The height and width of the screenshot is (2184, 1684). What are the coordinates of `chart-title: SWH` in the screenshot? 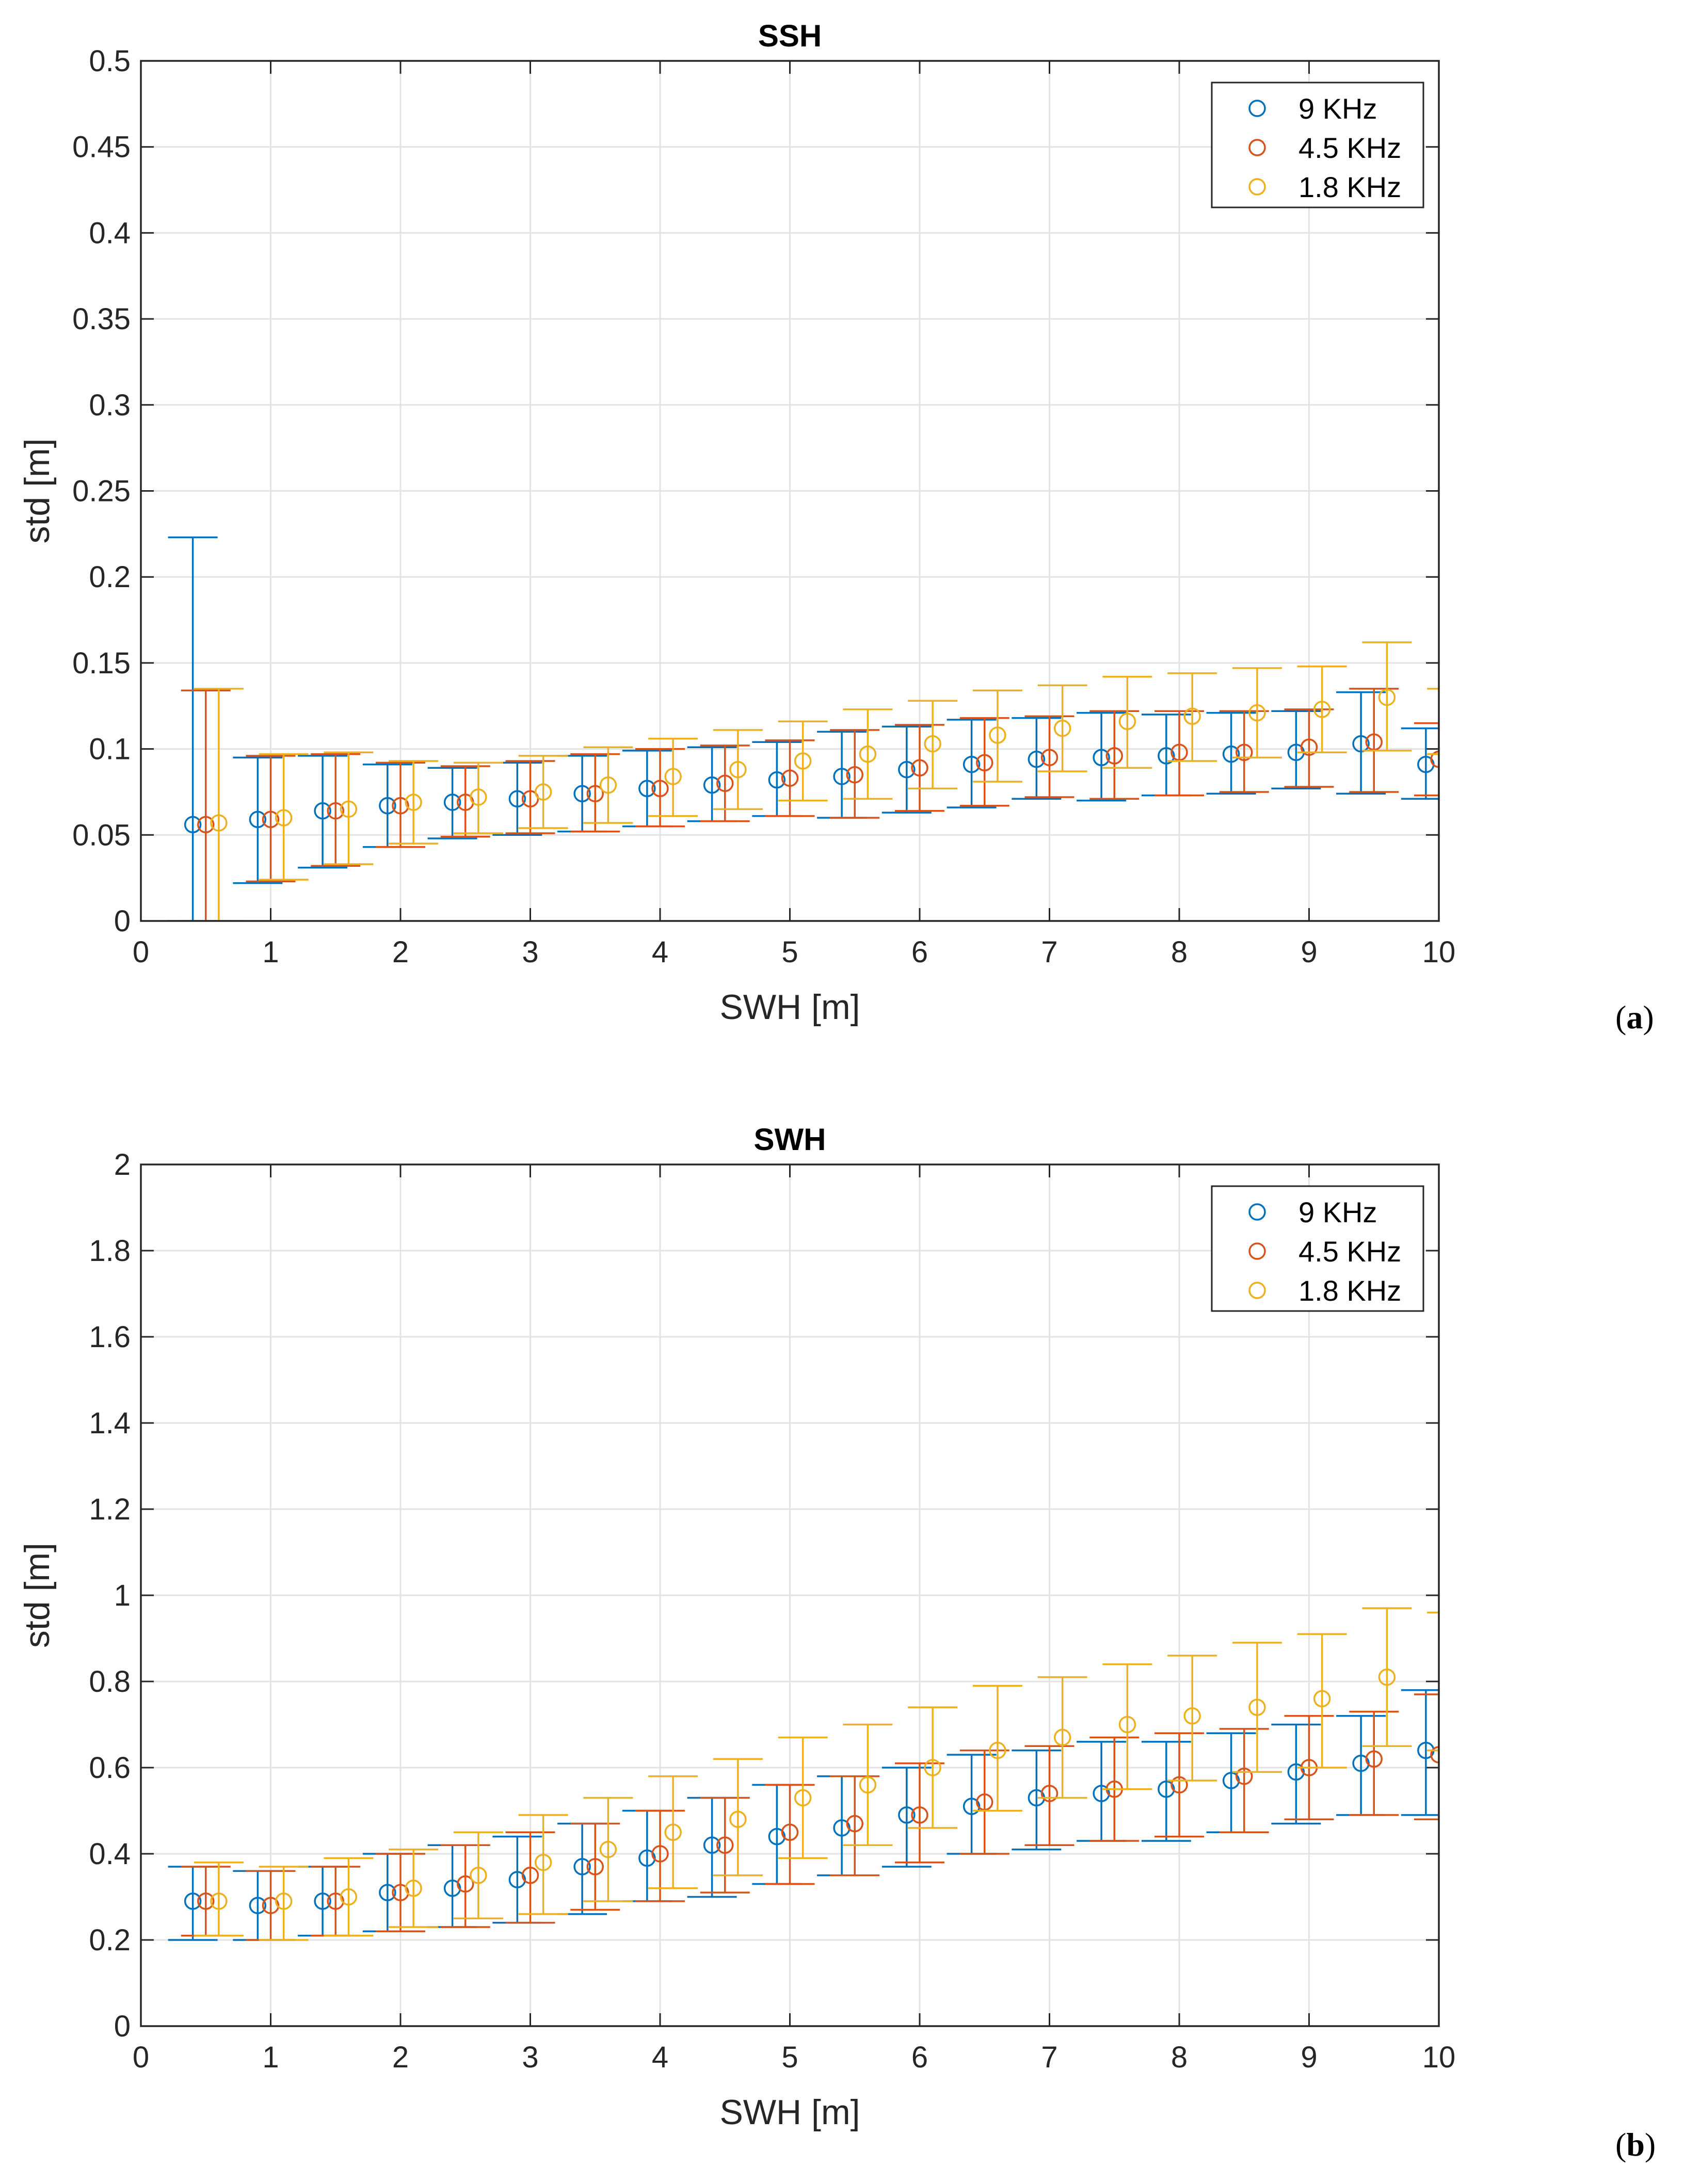 It's located at (790, 1139).